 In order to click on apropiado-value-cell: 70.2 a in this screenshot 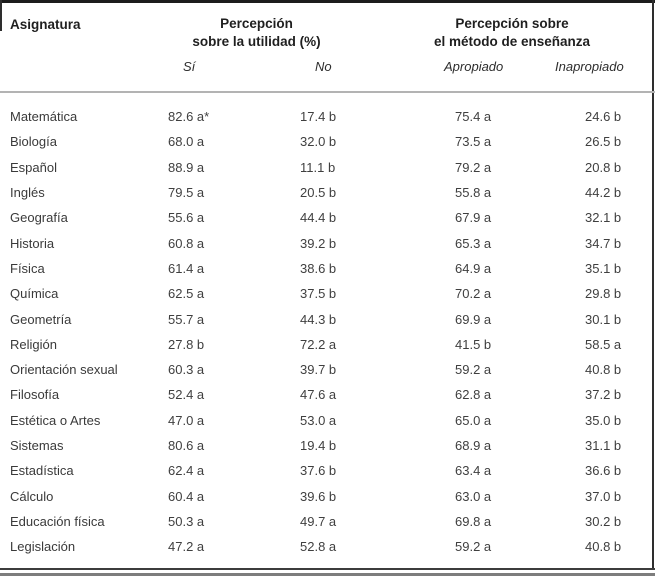, I will do `click(473, 294)`.